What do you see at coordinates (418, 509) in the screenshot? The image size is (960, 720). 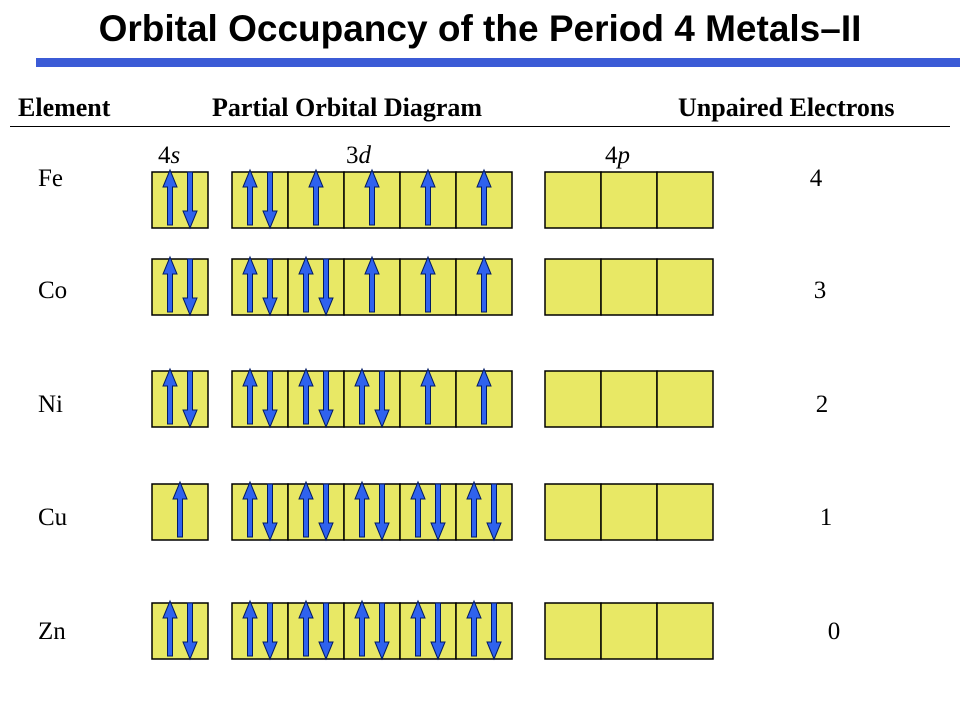 I see `electron-cu-d4-up-arrow-icon` at bounding box center [418, 509].